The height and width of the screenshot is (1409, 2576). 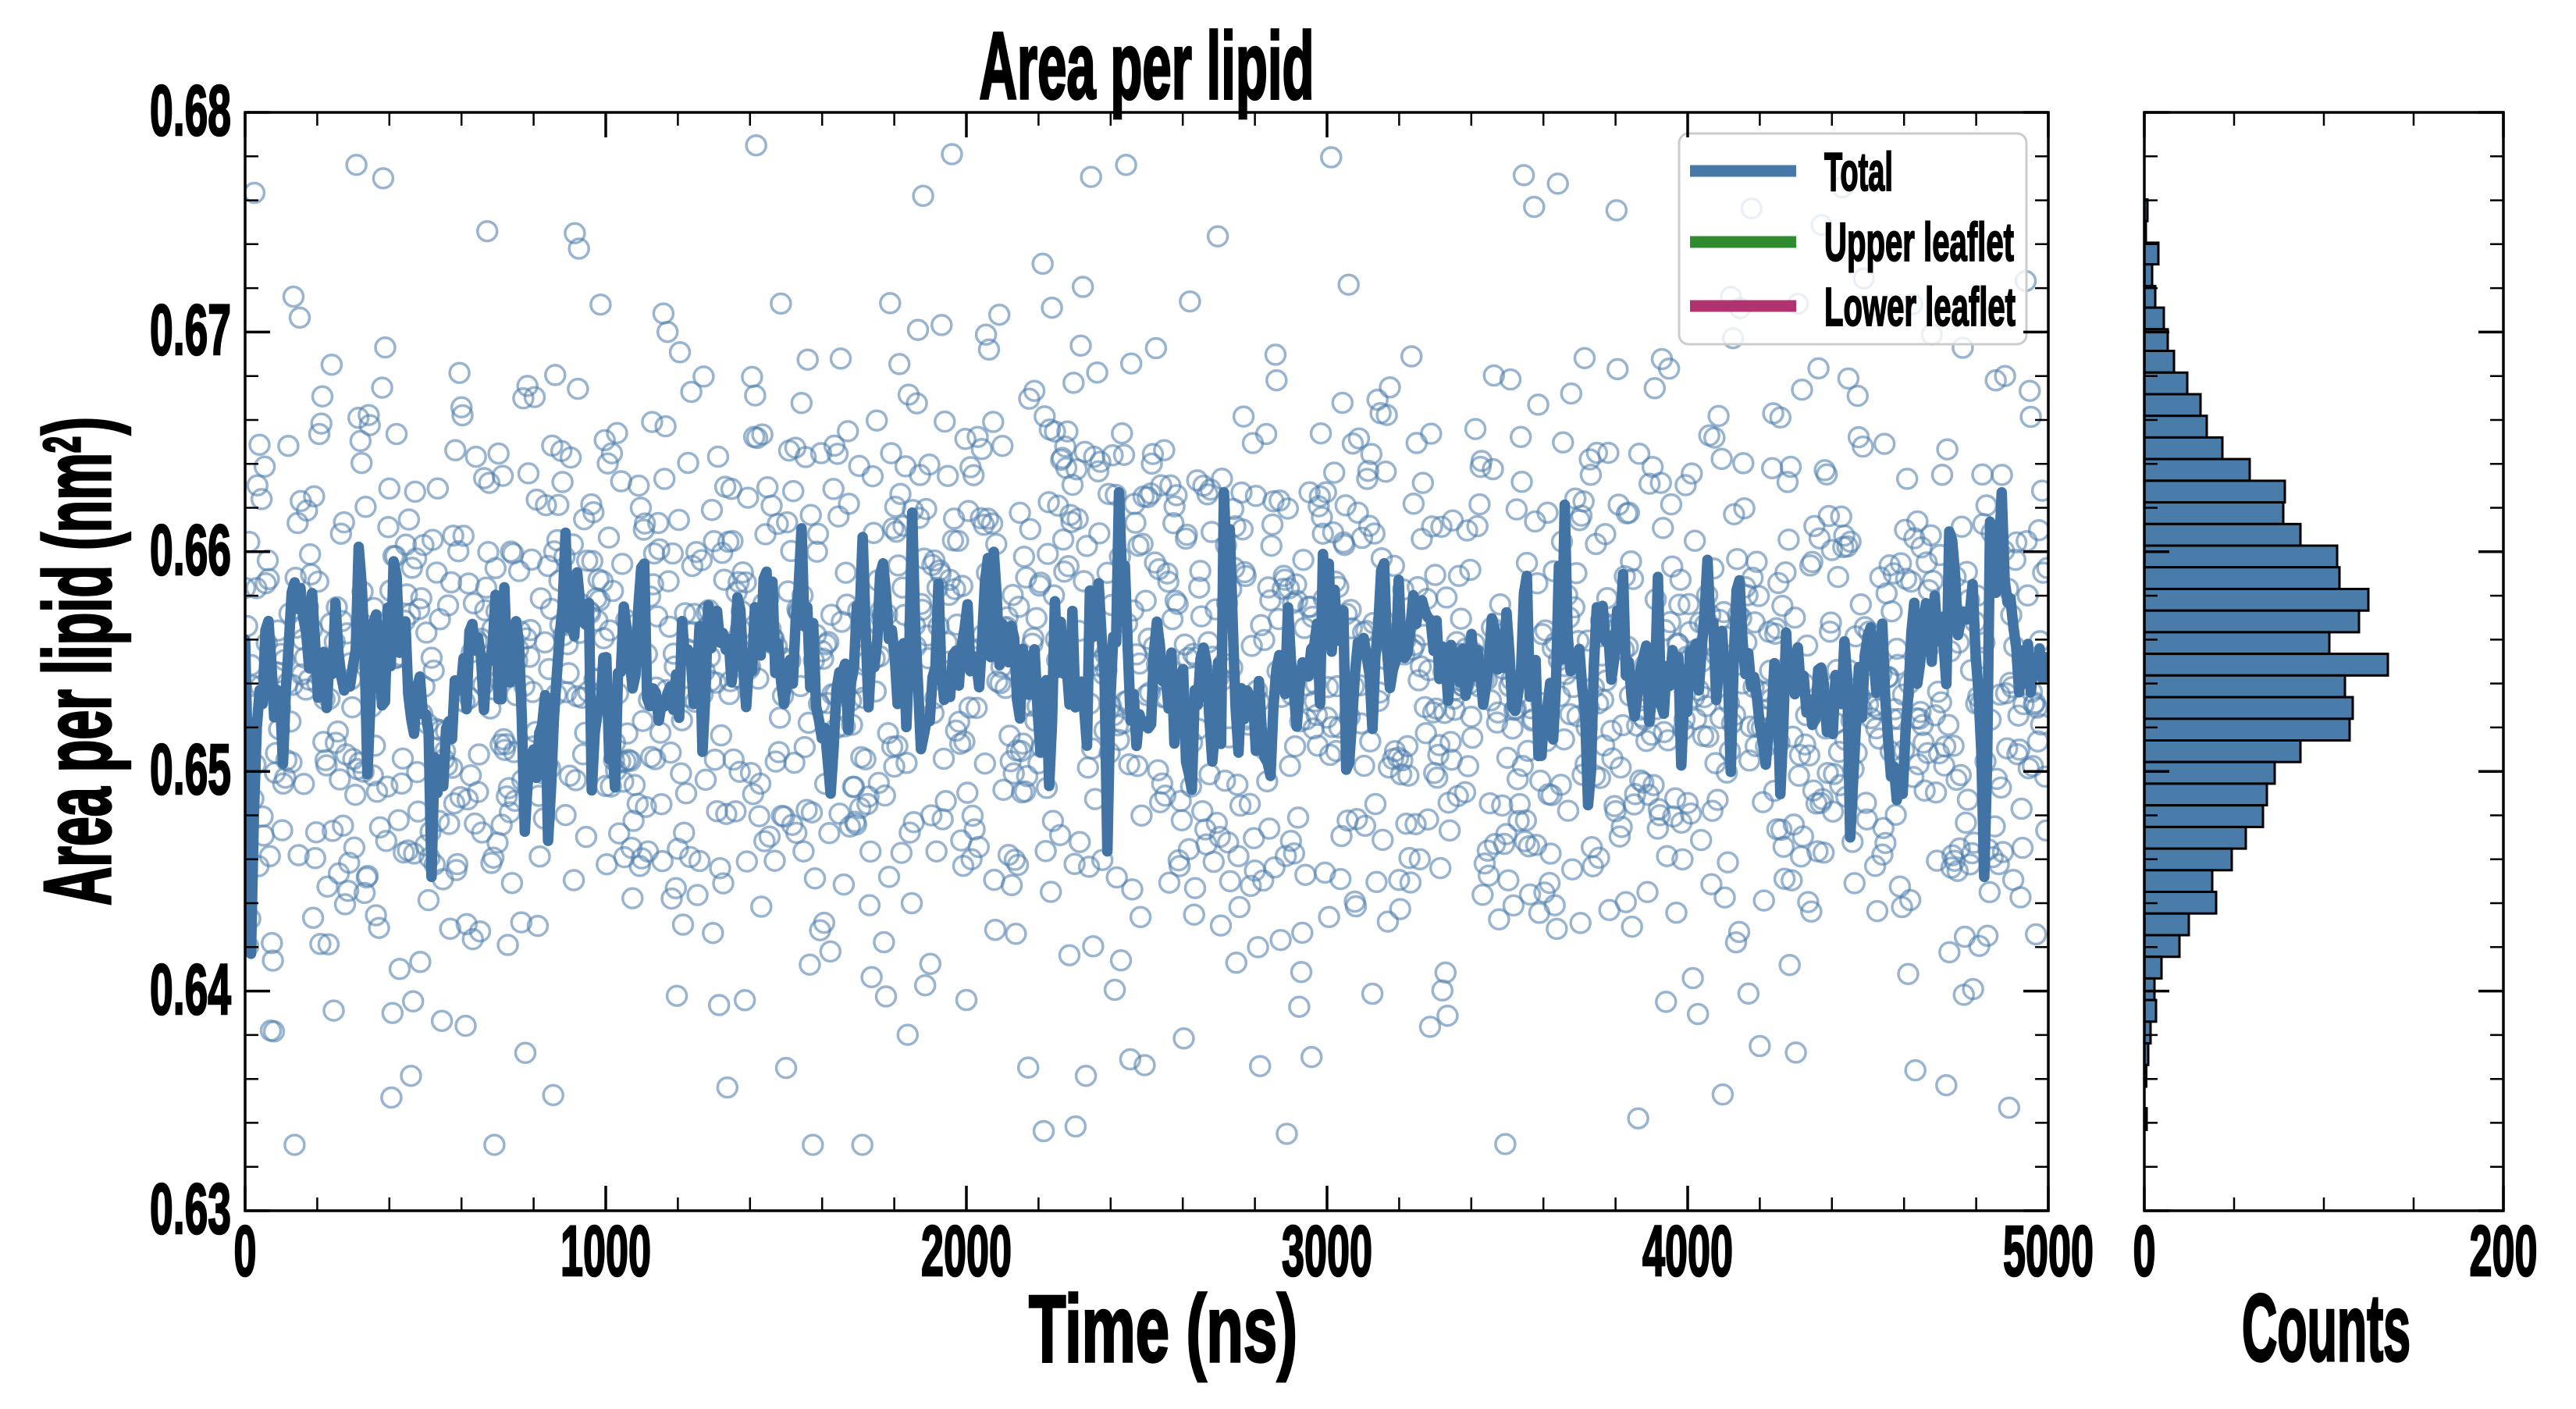 I want to click on svg-text: 200, so click(x=2504, y=1251).